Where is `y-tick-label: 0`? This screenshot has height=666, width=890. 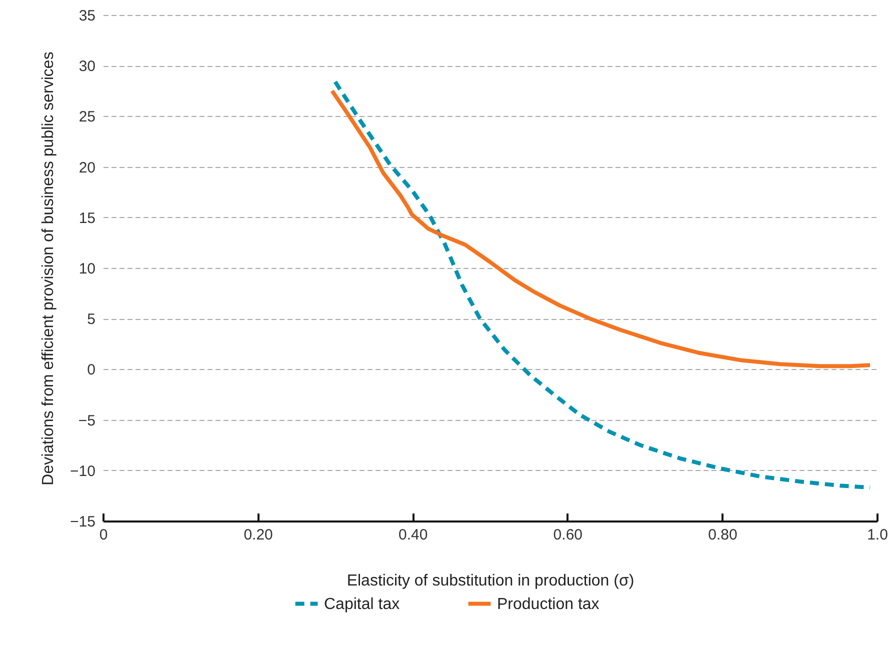 y-tick-label: 0 is located at coordinates (91, 370).